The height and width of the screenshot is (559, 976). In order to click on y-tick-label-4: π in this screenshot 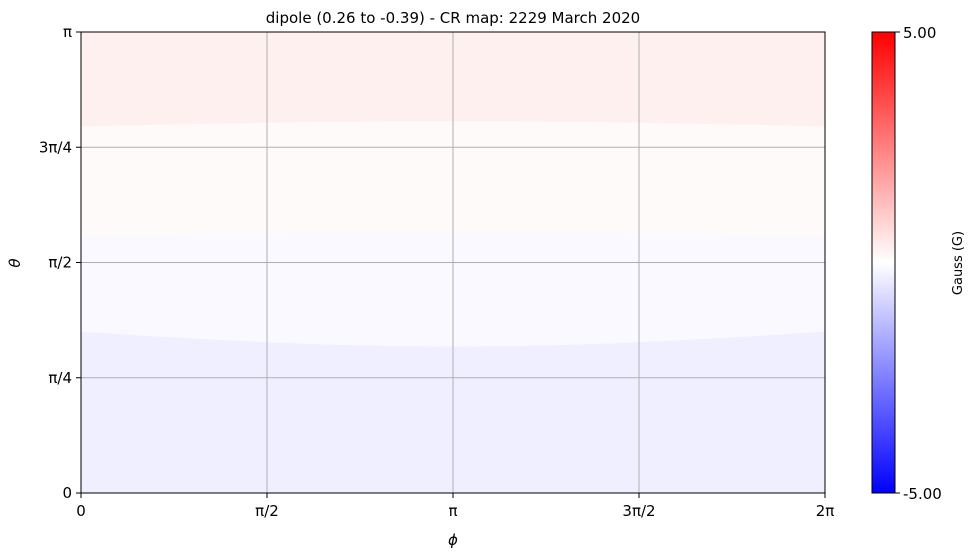, I will do `click(67, 32)`.